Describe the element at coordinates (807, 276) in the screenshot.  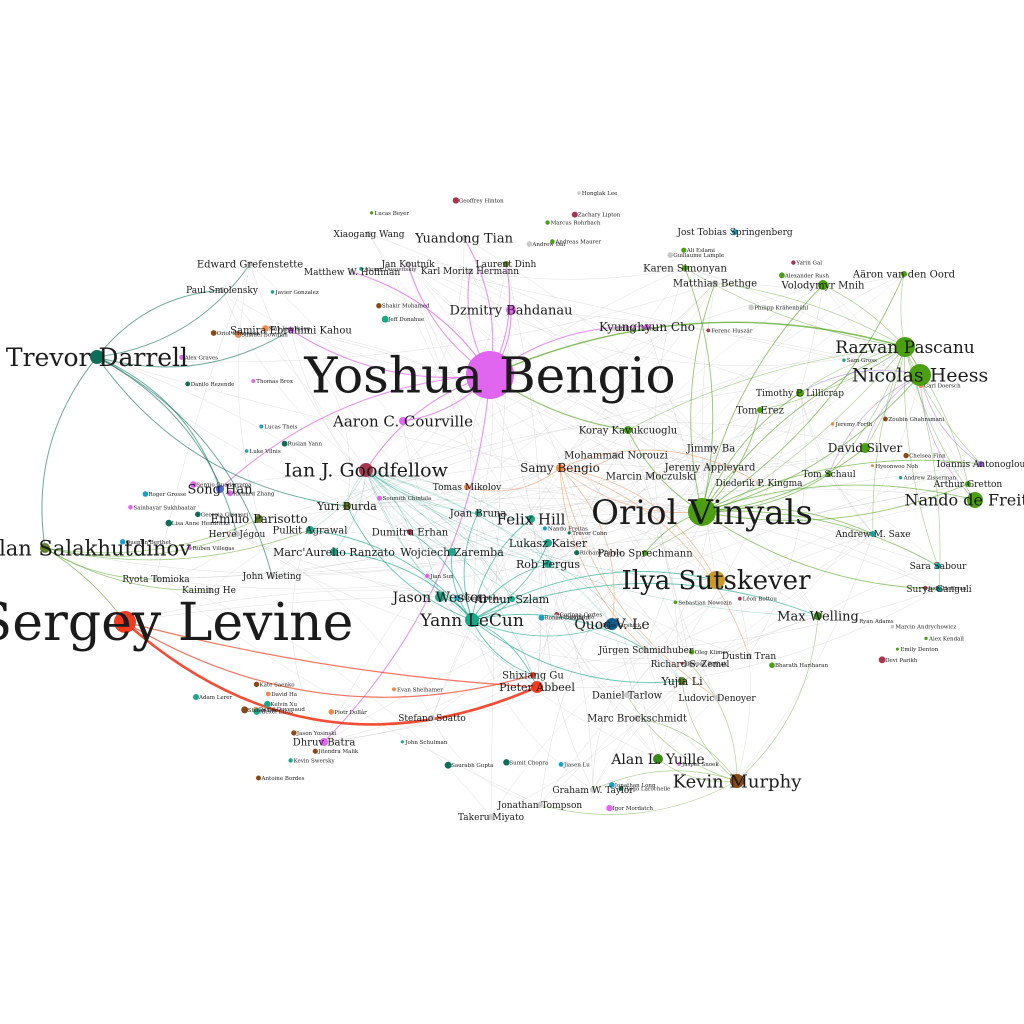
I see `minor-author-label: Alexander Rush` at that location.